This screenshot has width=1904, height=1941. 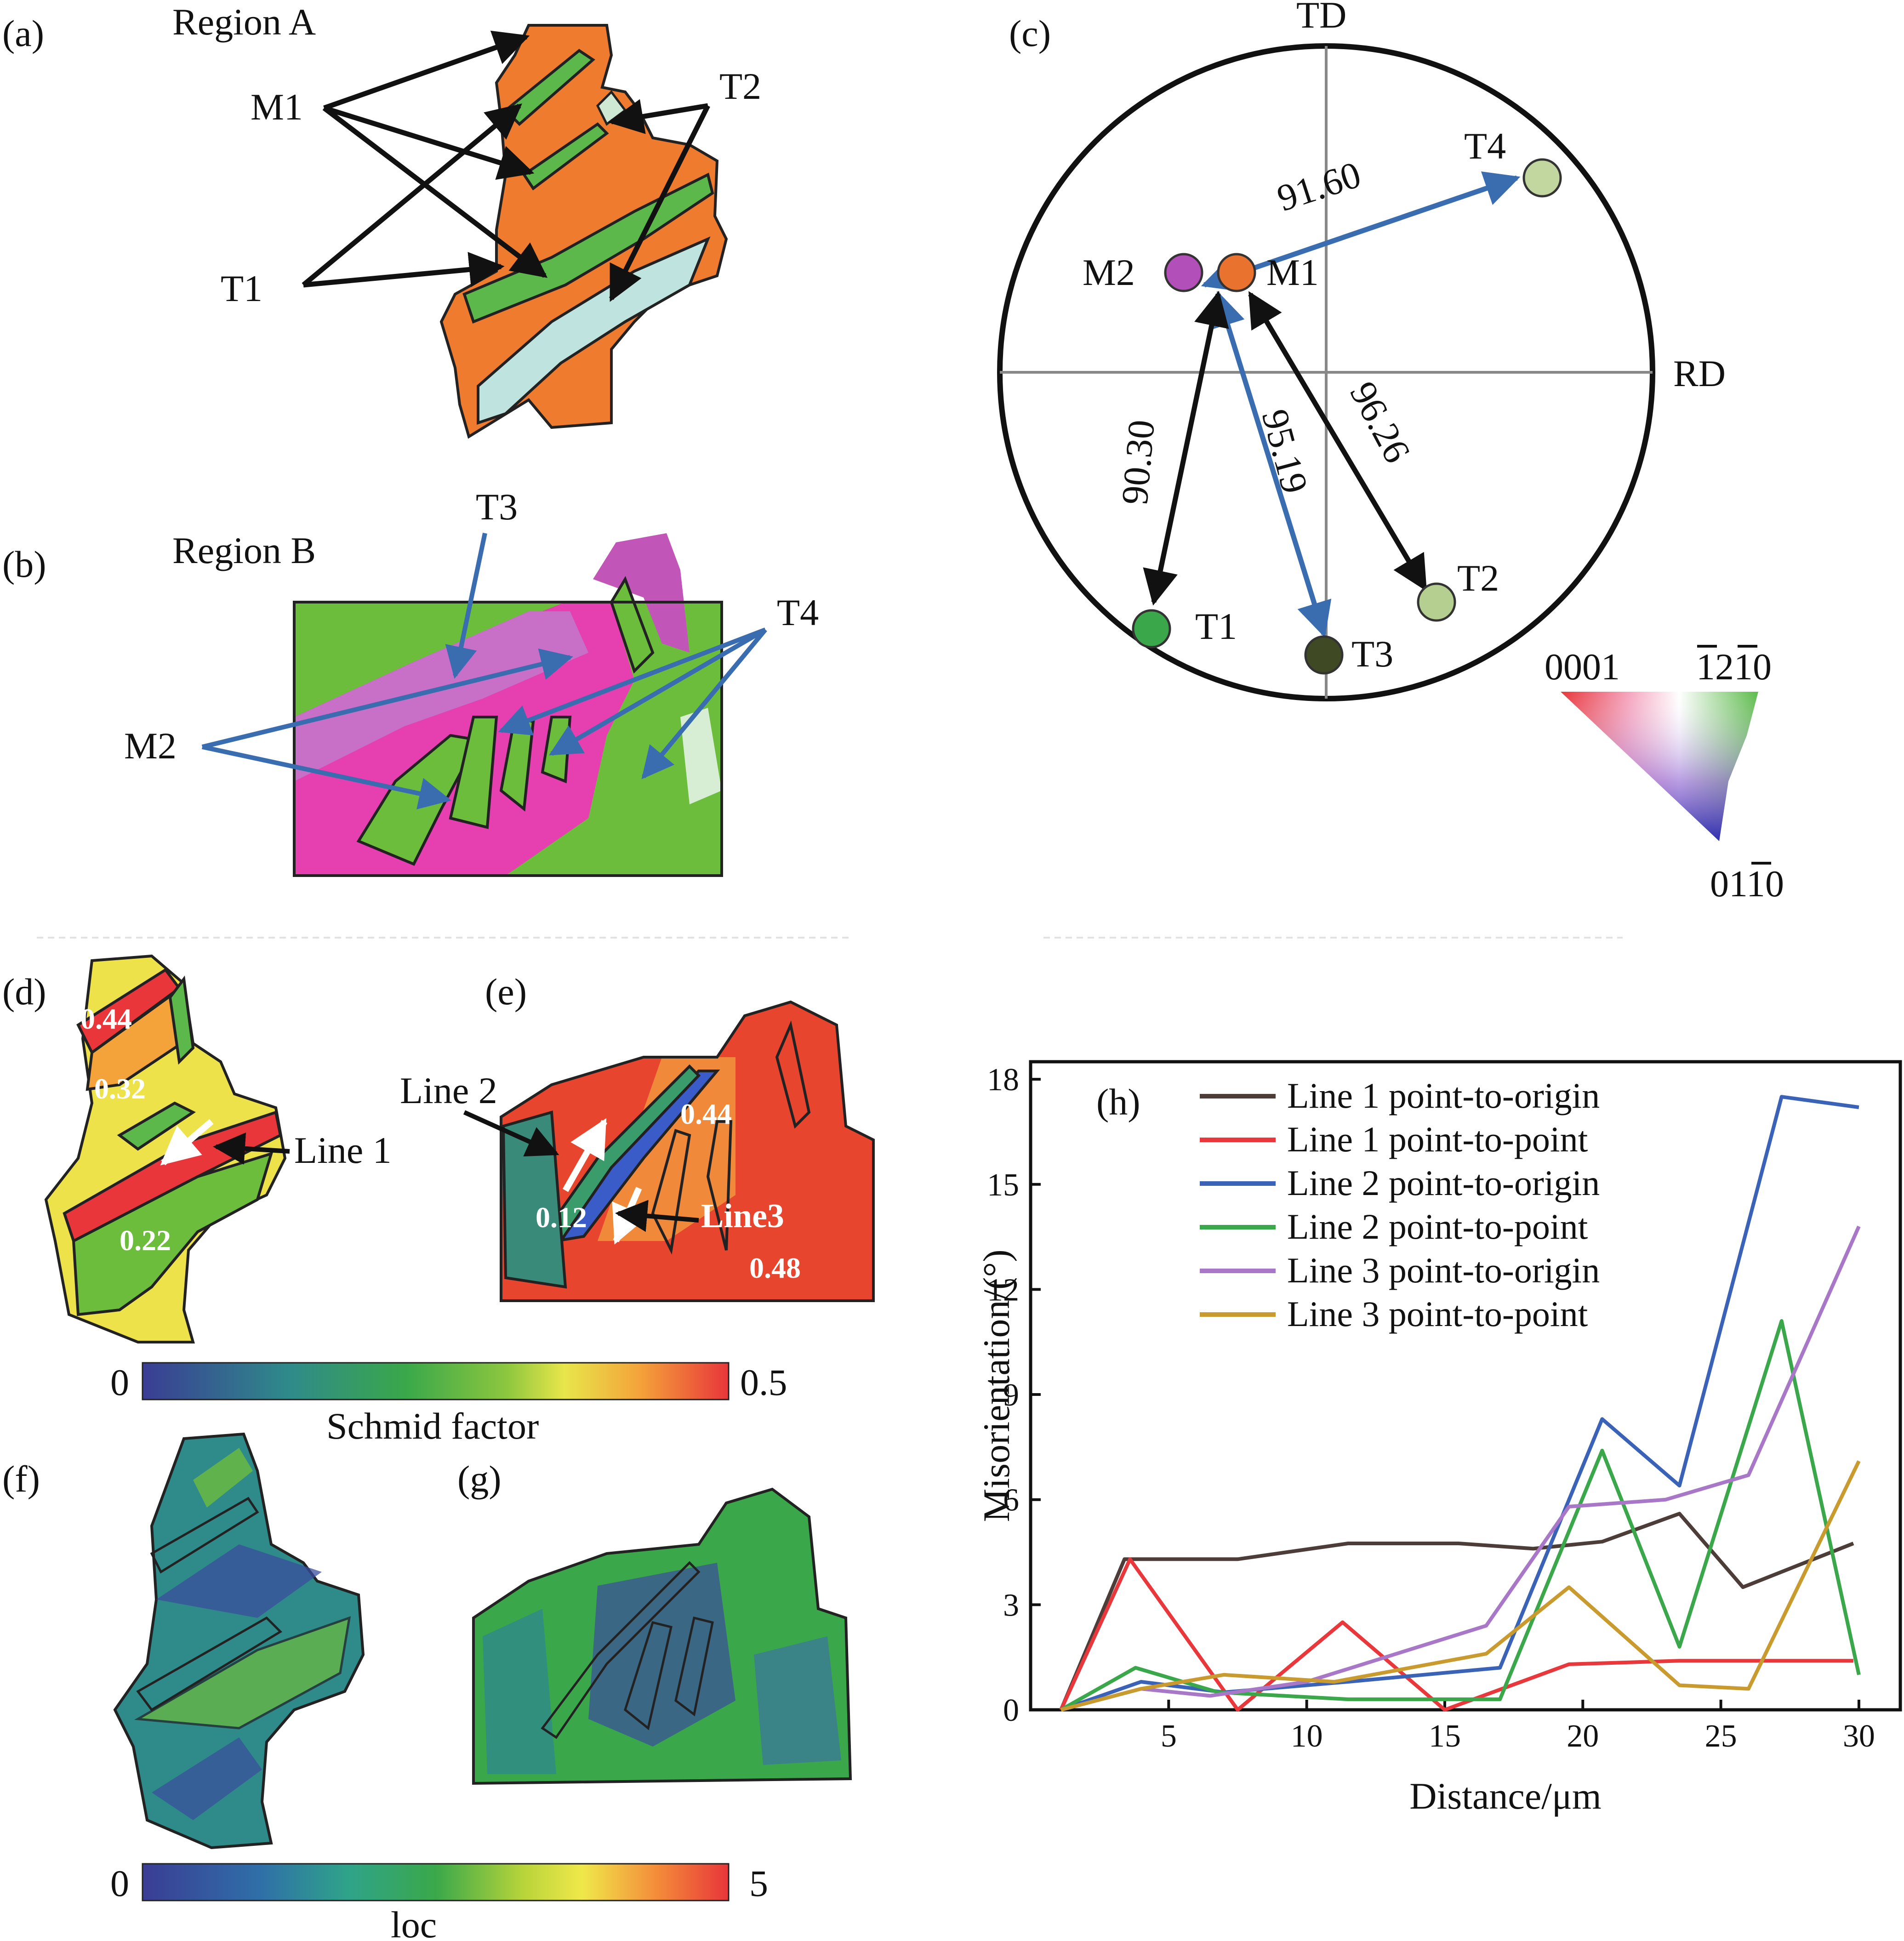 What do you see at coordinates (1436, 602) in the screenshot?
I see `pole-t2-marker` at bounding box center [1436, 602].